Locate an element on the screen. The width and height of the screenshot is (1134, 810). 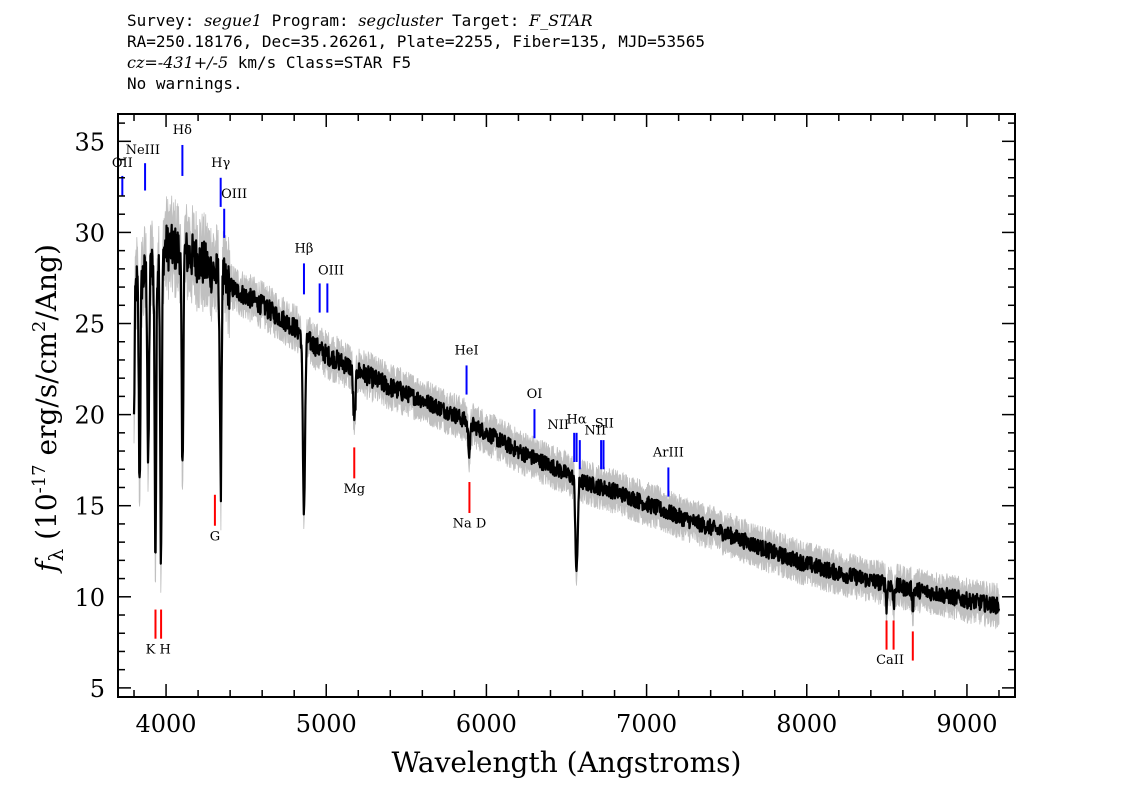
absorption-line-label: Na D is located at coordinates (470, 524).